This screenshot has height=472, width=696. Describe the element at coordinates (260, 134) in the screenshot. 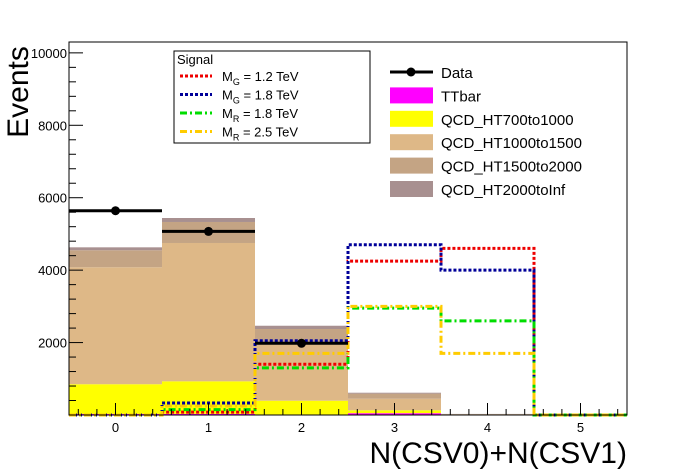

I see `signal-legend-label-3: MR = 2.5 TeV` at that location.